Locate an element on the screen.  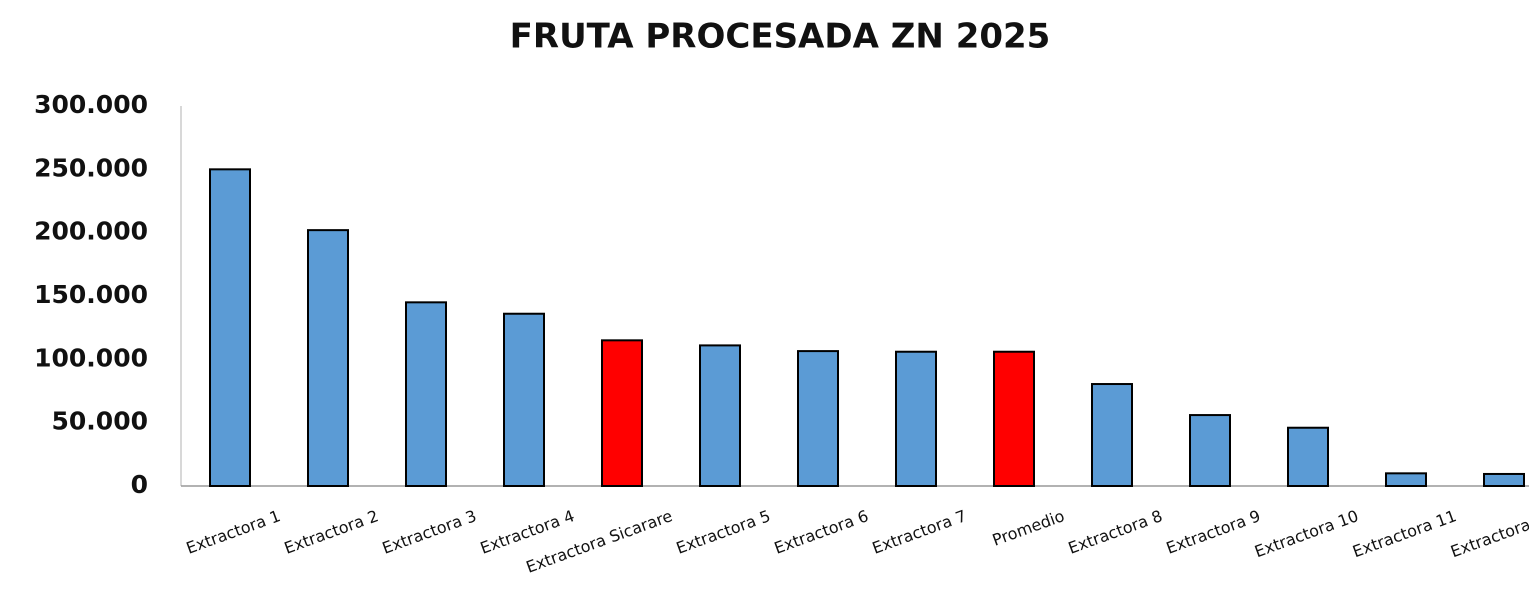
x-tick-label: Extractora 7 is located at coordinates (919, 532).